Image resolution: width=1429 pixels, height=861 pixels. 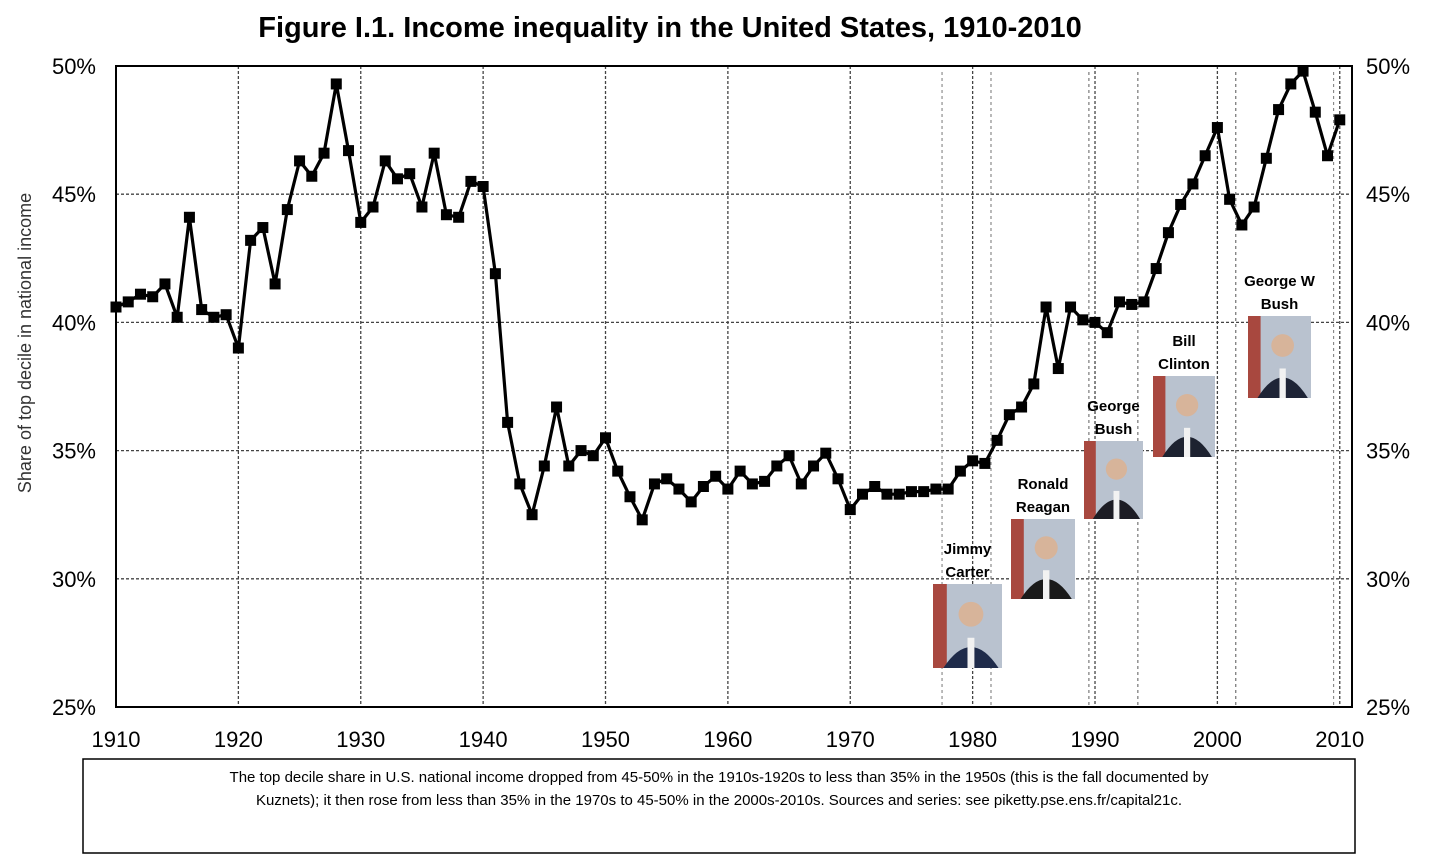 I want to click on data-point-1964, so click(x=777, y=466).